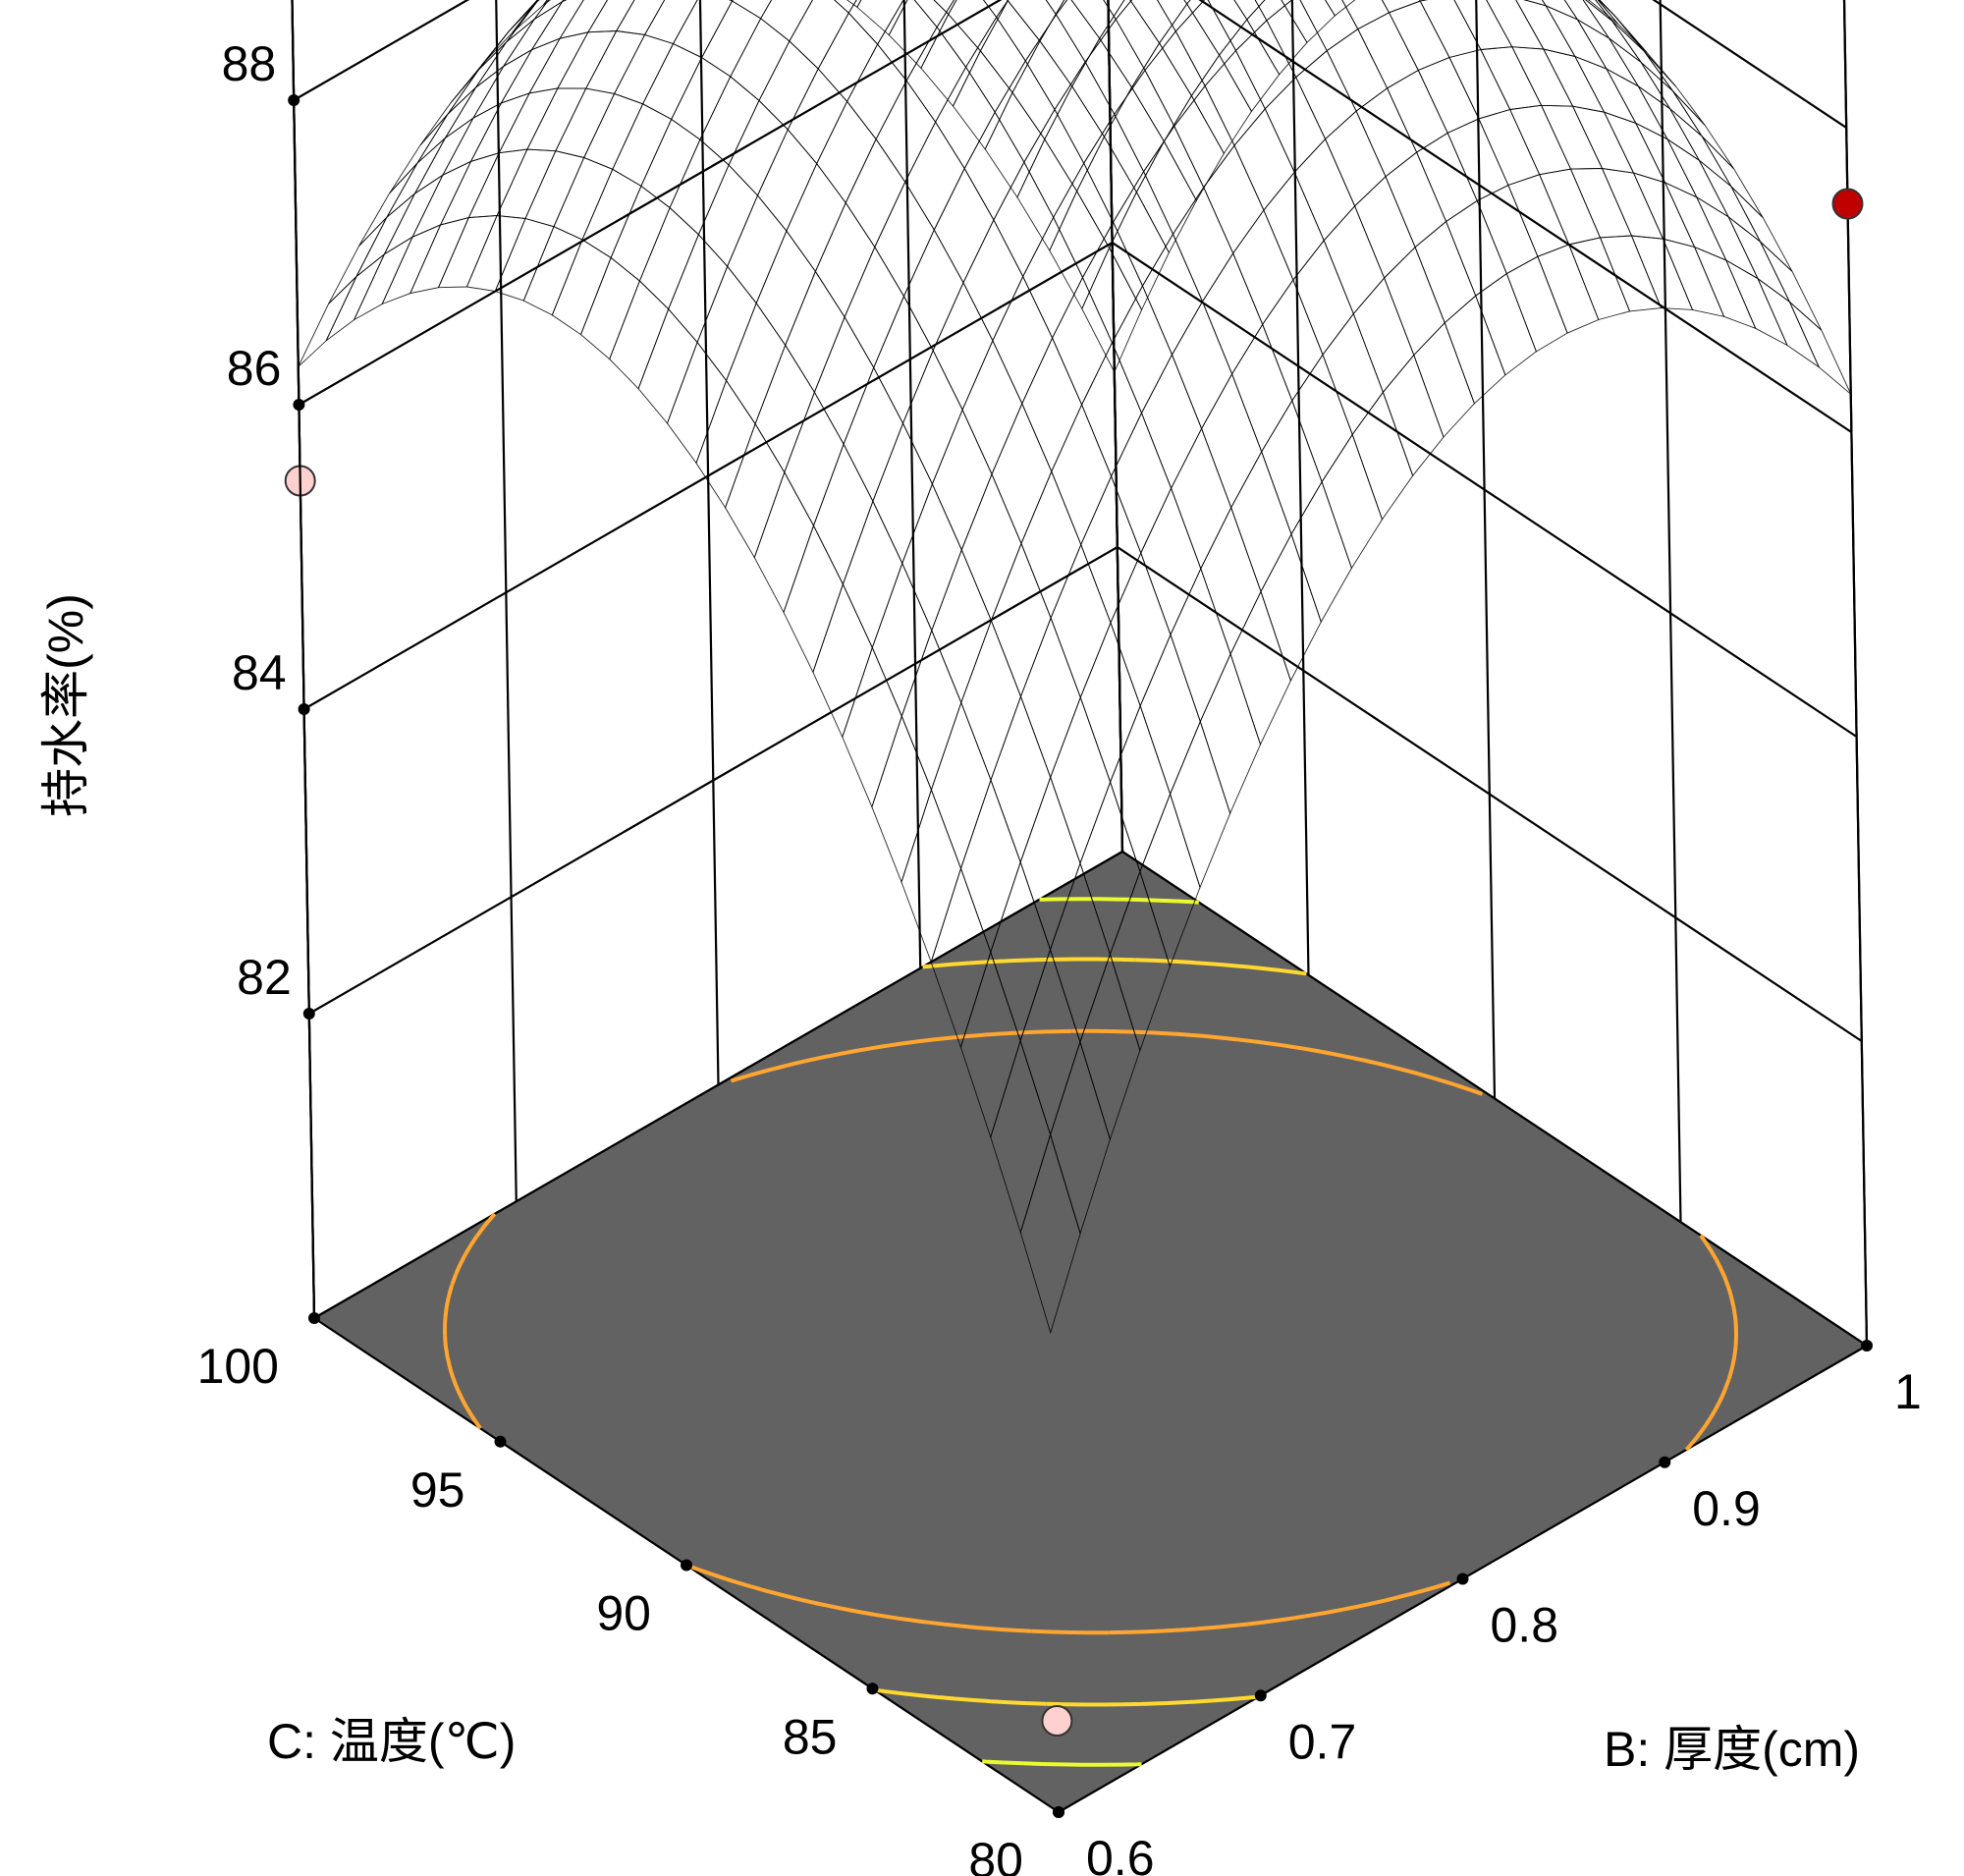  I want to click on y-tick-label: 90, so click(623, 1613).